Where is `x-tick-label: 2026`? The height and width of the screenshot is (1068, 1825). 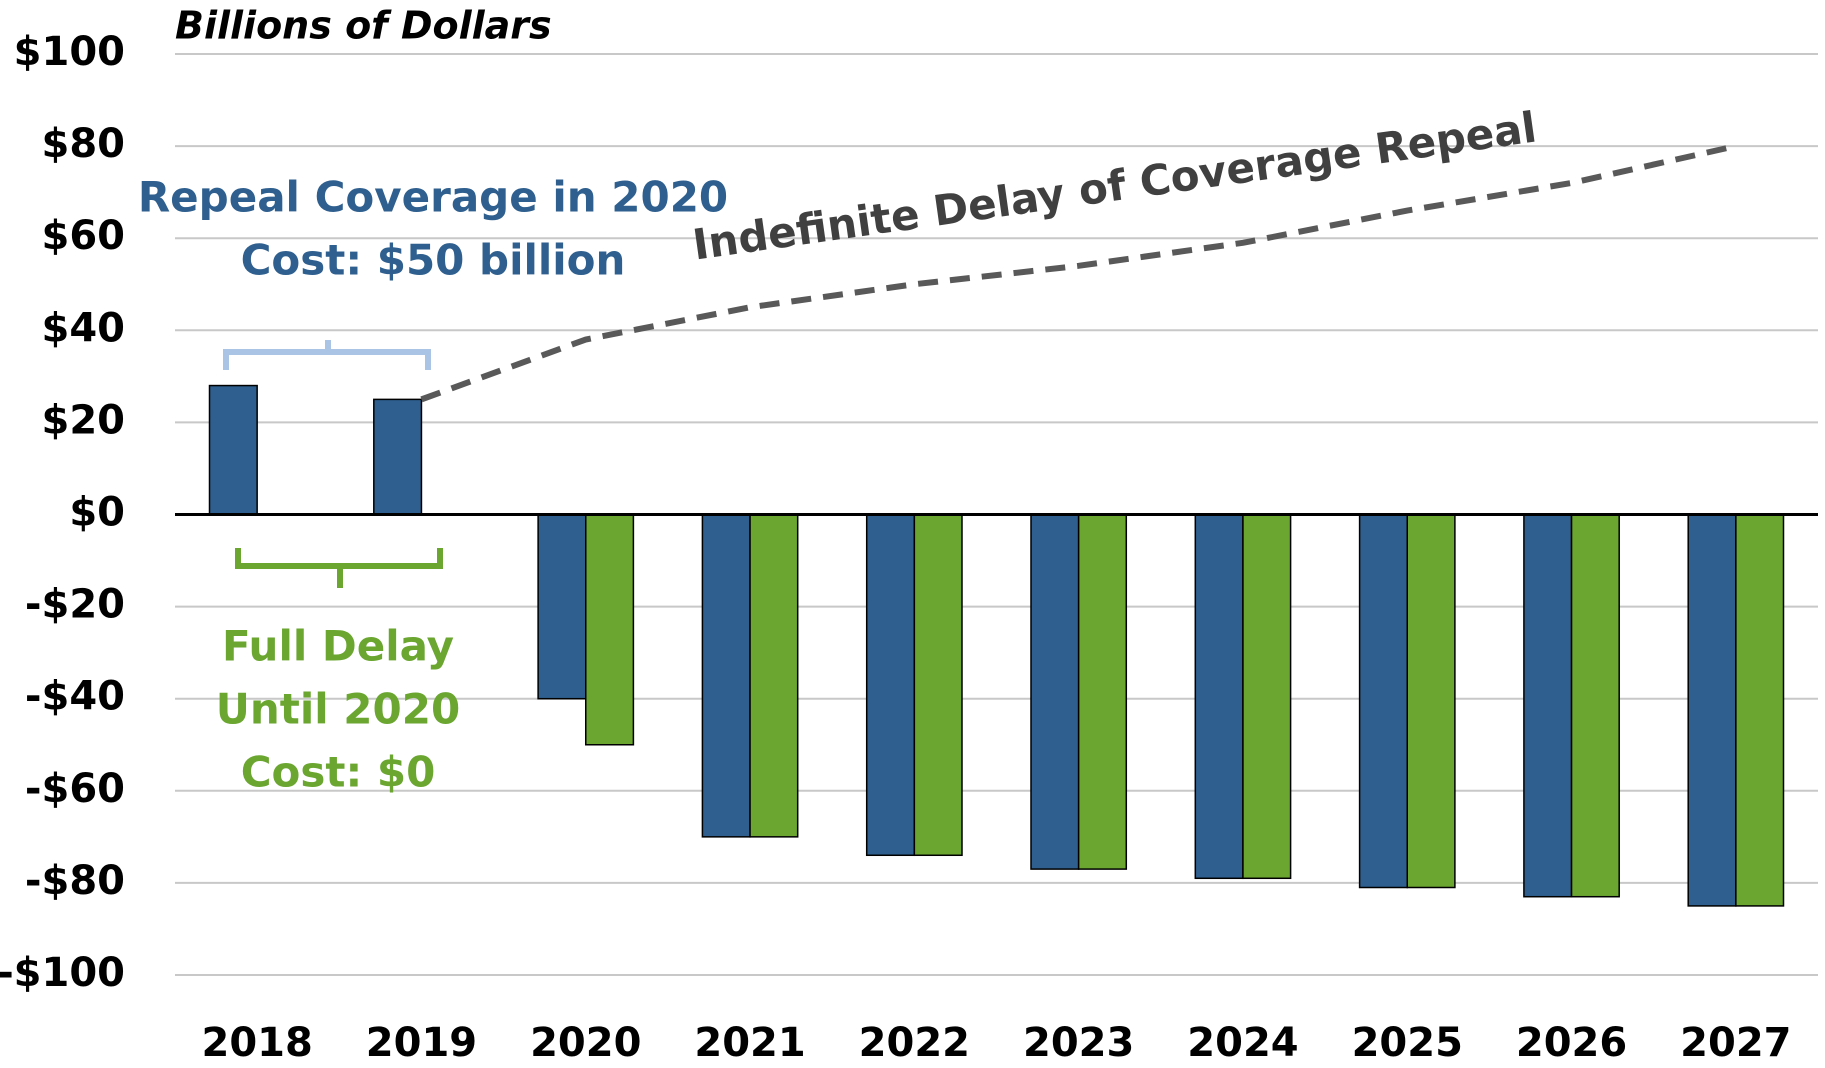 x-tick-label: 2026 is located at coordinates (1571, 1043).